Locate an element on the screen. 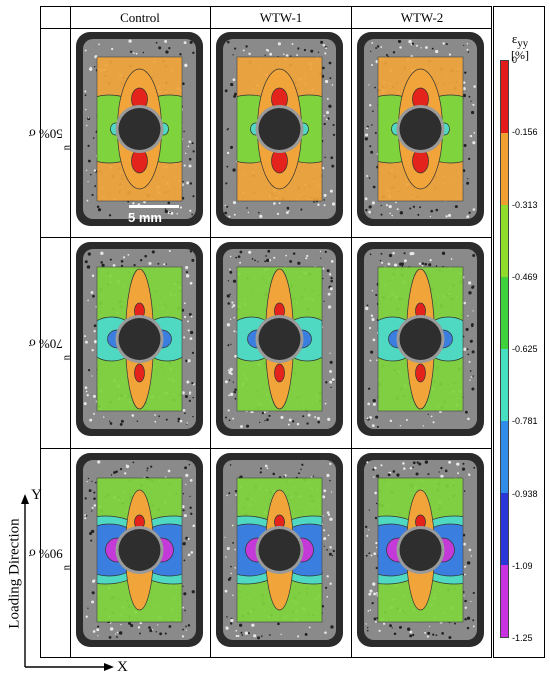 The width and height of the screenshot is (550, 680). colorbar-tick-label: -0.938 is located at coordinates (525, 493).